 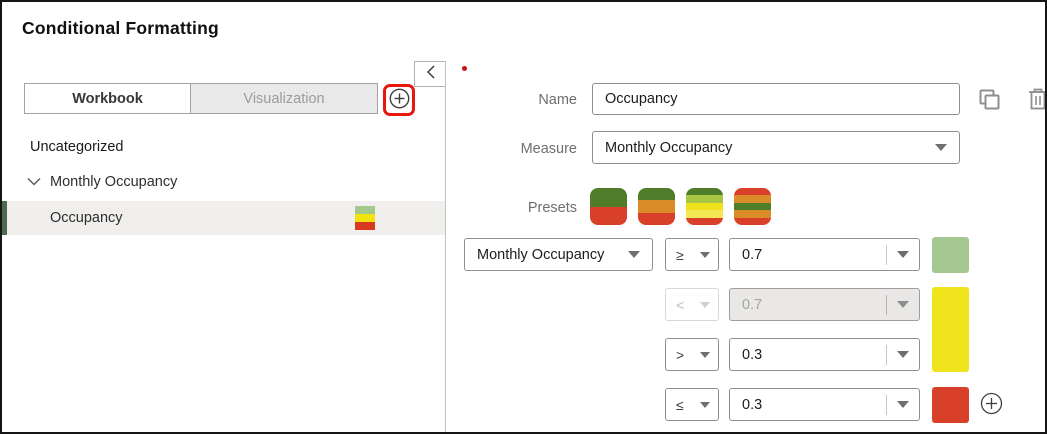 I want to click on add-threshold-button, so click(x=991, y=405).